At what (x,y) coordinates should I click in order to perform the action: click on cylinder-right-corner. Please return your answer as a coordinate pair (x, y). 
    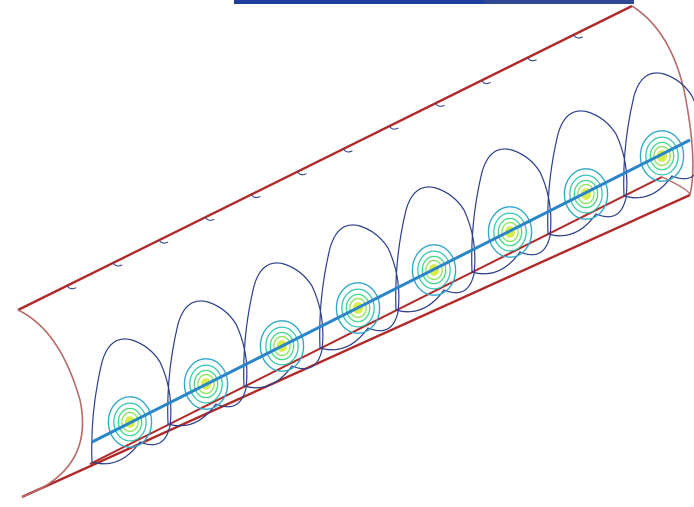
    Looking at the image, I should click on (676, 186).